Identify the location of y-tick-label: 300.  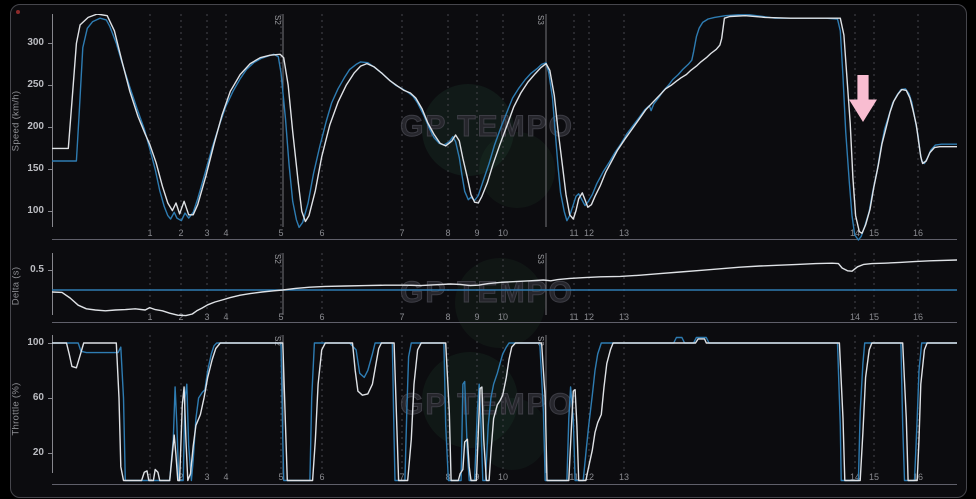
(35, 43).